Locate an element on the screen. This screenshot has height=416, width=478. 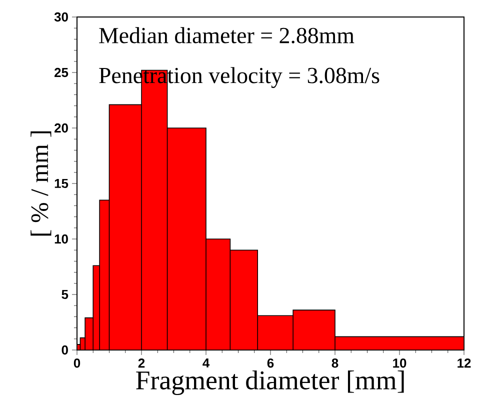
y-tick-label: 15 is located at coordinates (61, 183).